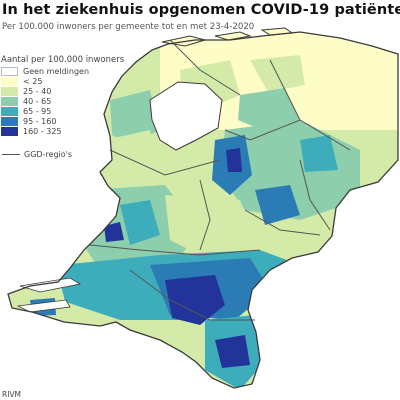  What do you see at coordinates (11, 154) in the screenshot?
I see `ggd-line-swatch` at bounding box center [11, 154].